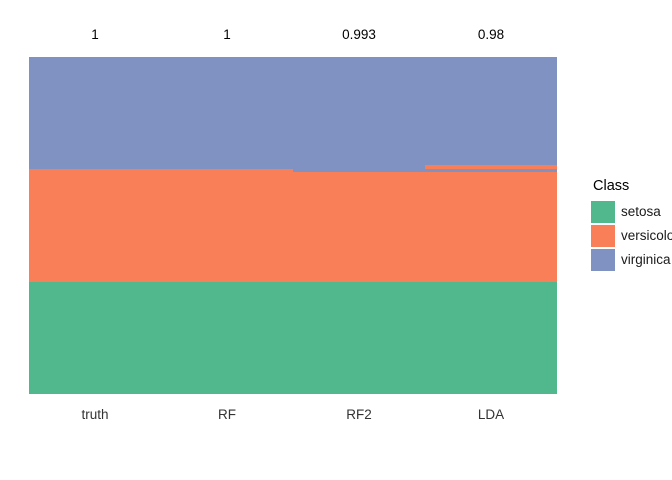 This screenshot has width=672, height=480. Describe the element at coordinates (359, 34) in the screenshot. I see `accuracy-label-rf2: 0.993` at that location.